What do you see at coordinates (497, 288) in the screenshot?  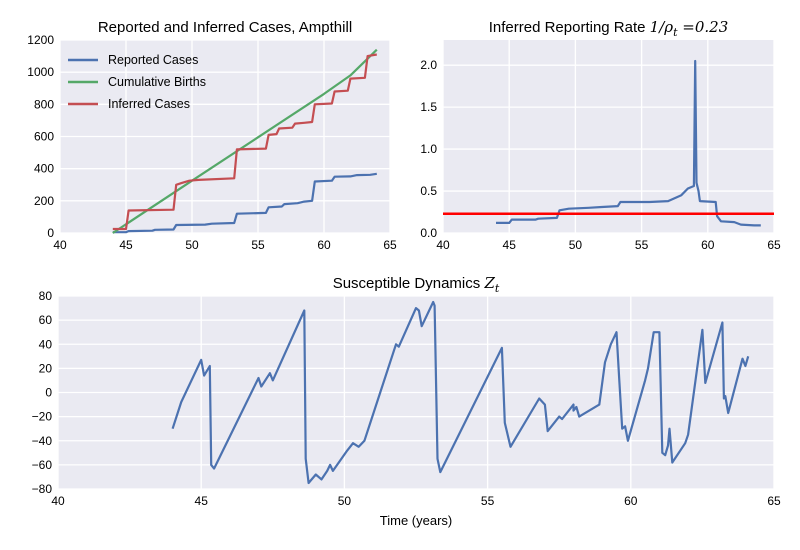 I see `susceptible-title-subscript: t` at bounding box center [497, 288].